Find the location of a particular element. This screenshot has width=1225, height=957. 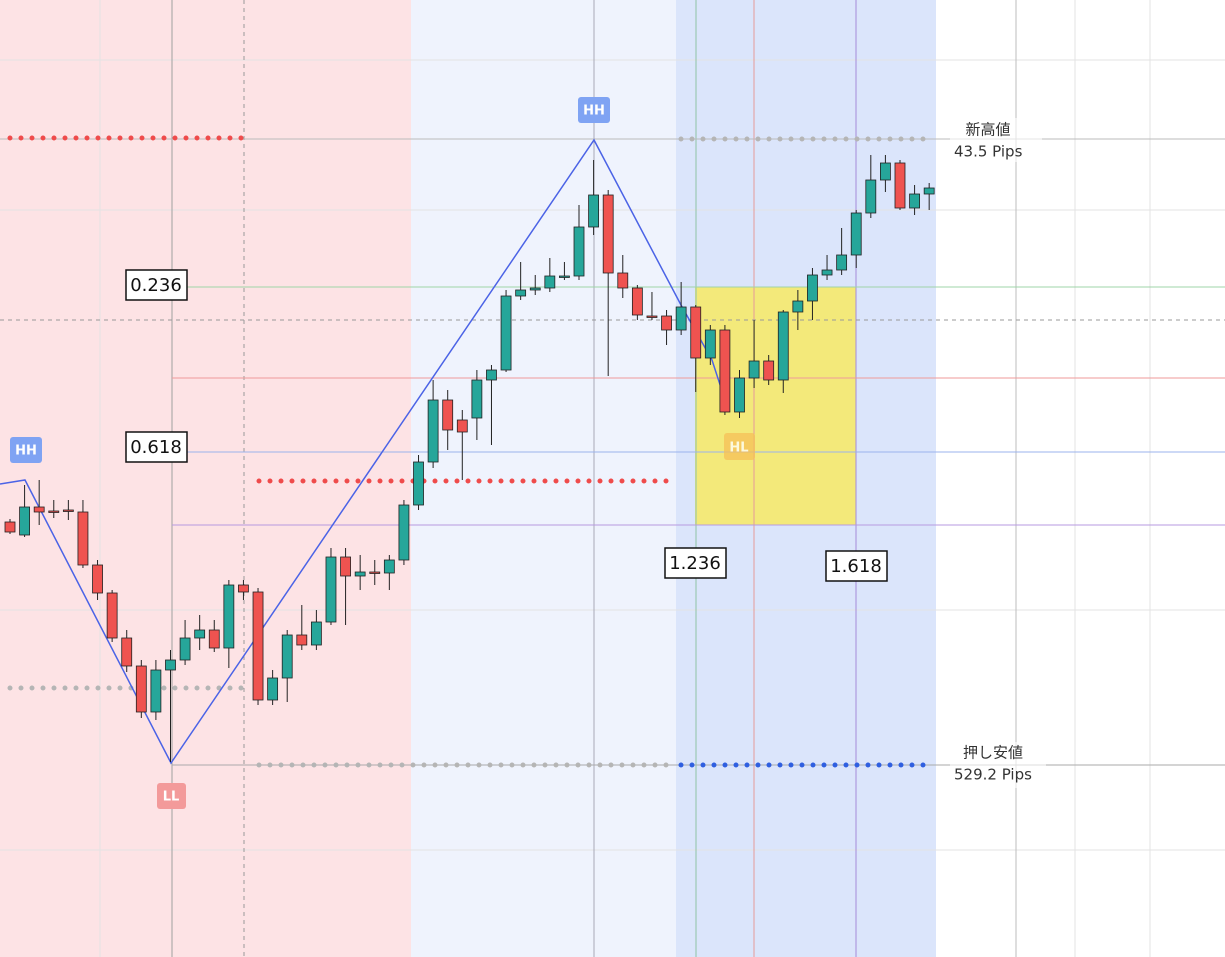

fib-text: 0.618 is located at coordinates (156, 447).